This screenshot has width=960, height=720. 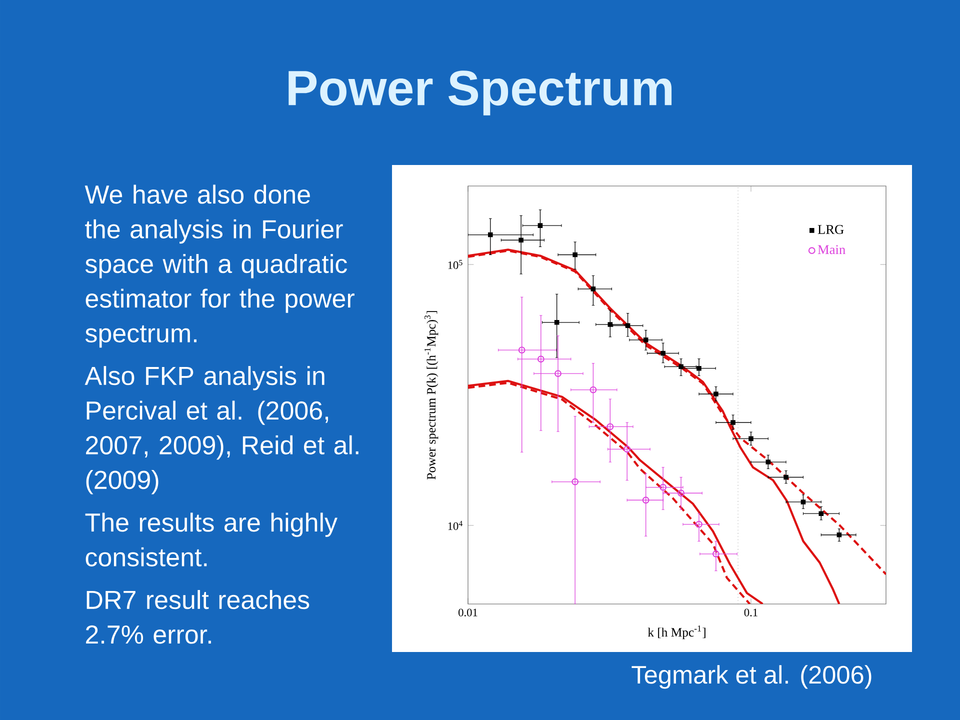 I want to click on chart-title: Power Spectrum, so click(x=480, y=93).